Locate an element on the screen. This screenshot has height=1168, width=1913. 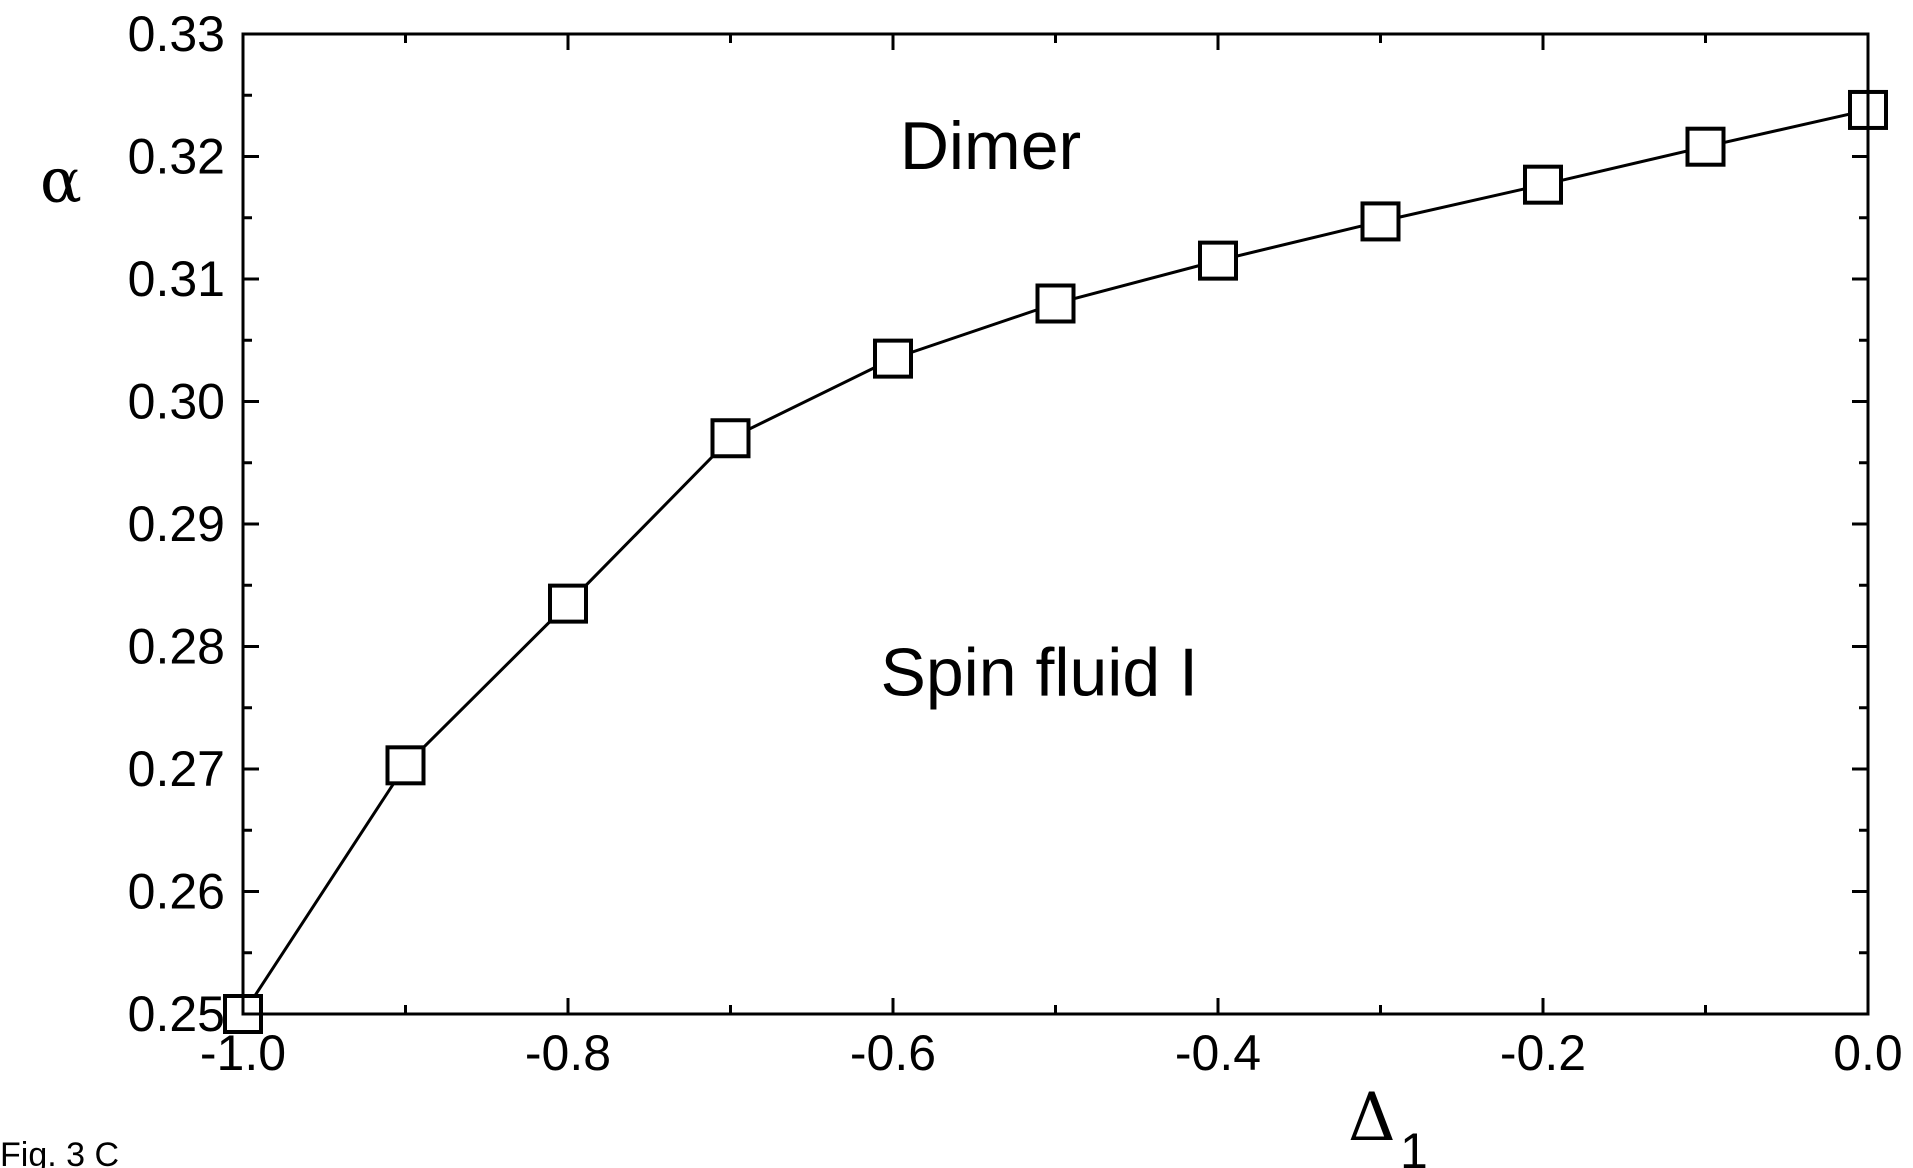
x-tick-label: 0.0 is located at coordinates (1868, 1053).